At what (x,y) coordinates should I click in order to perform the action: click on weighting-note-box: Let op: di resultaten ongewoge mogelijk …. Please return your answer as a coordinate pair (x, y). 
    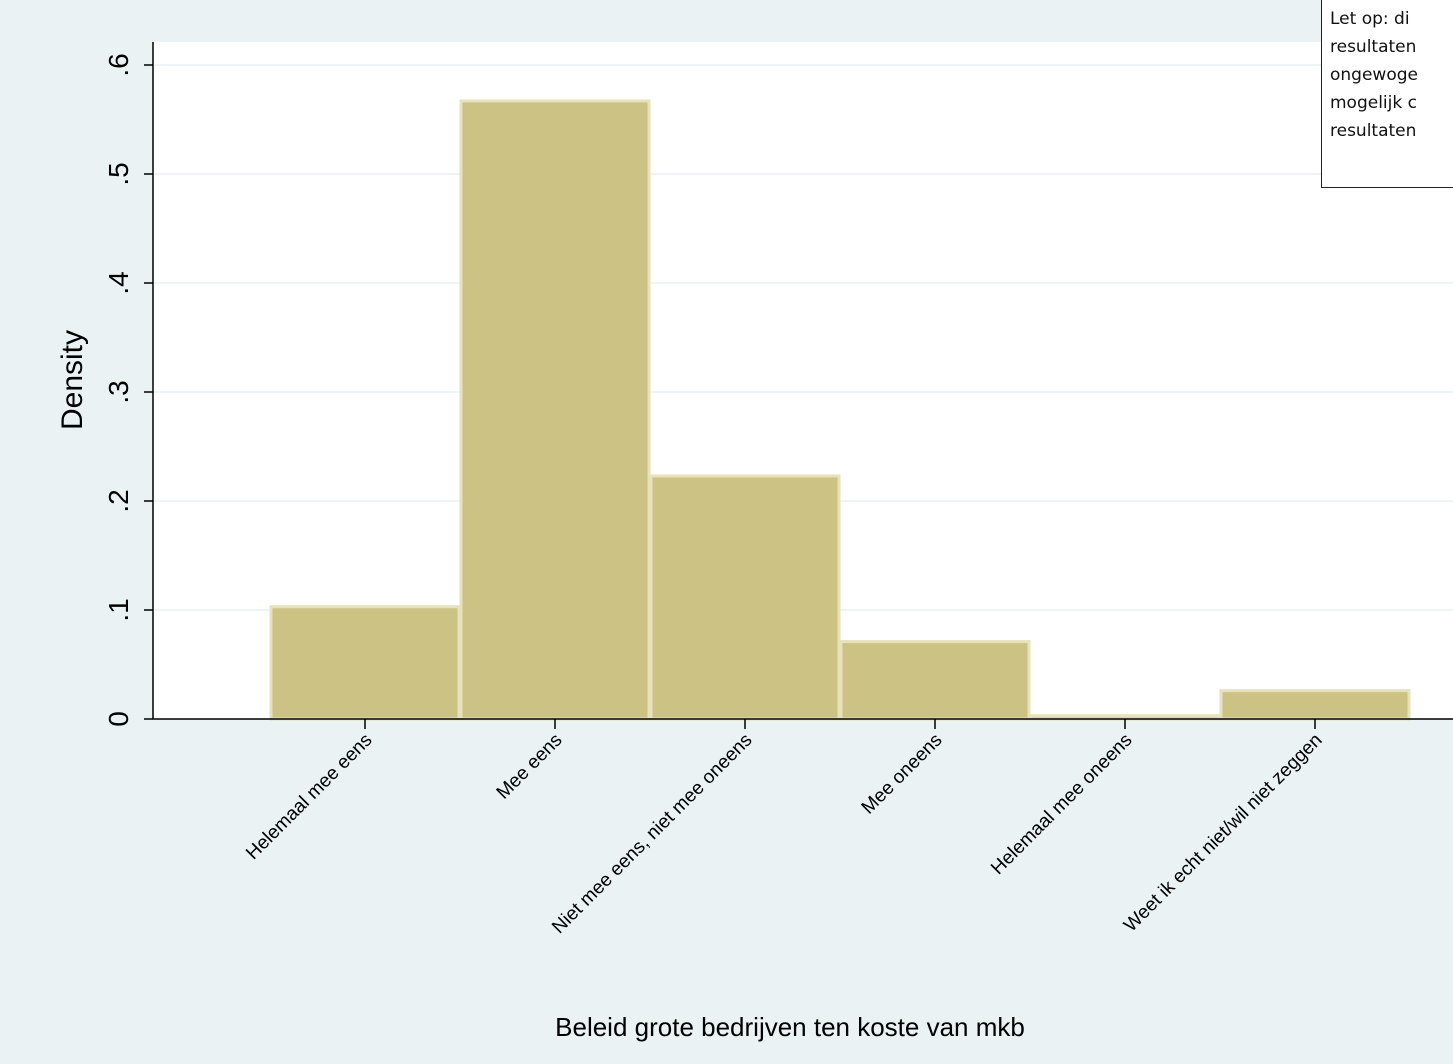
    Looking at the image, I should click on (1387, 94).